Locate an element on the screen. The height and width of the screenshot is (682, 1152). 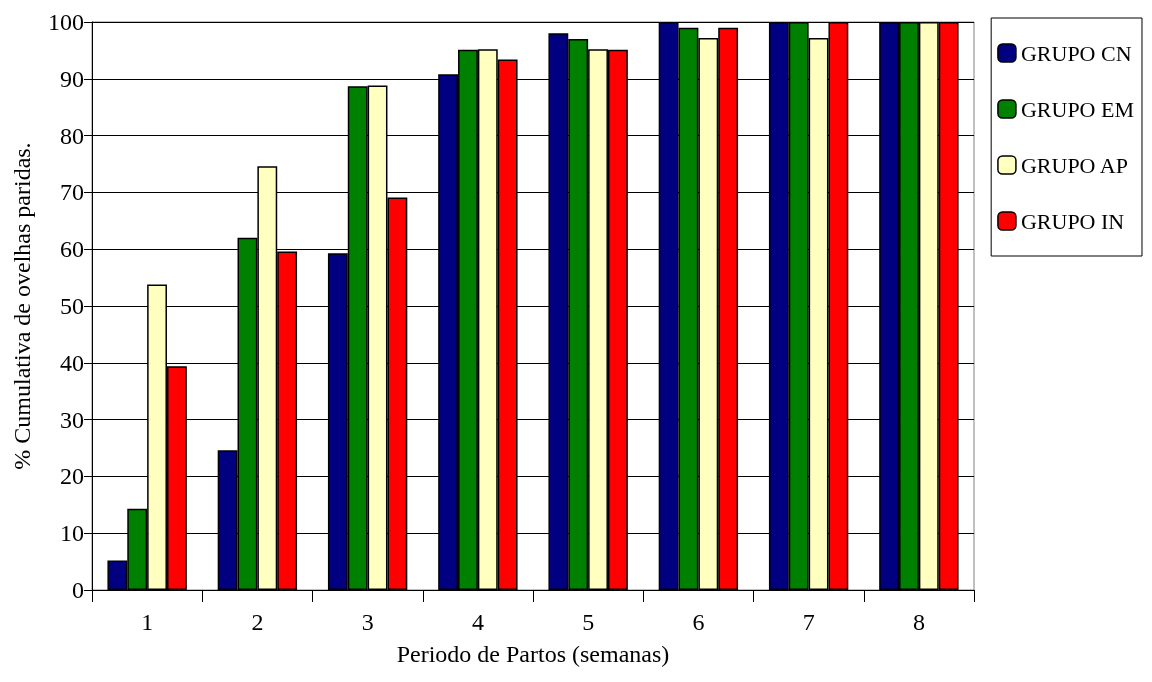
x-tick-label: 5 is located at coordinates (588, 622).